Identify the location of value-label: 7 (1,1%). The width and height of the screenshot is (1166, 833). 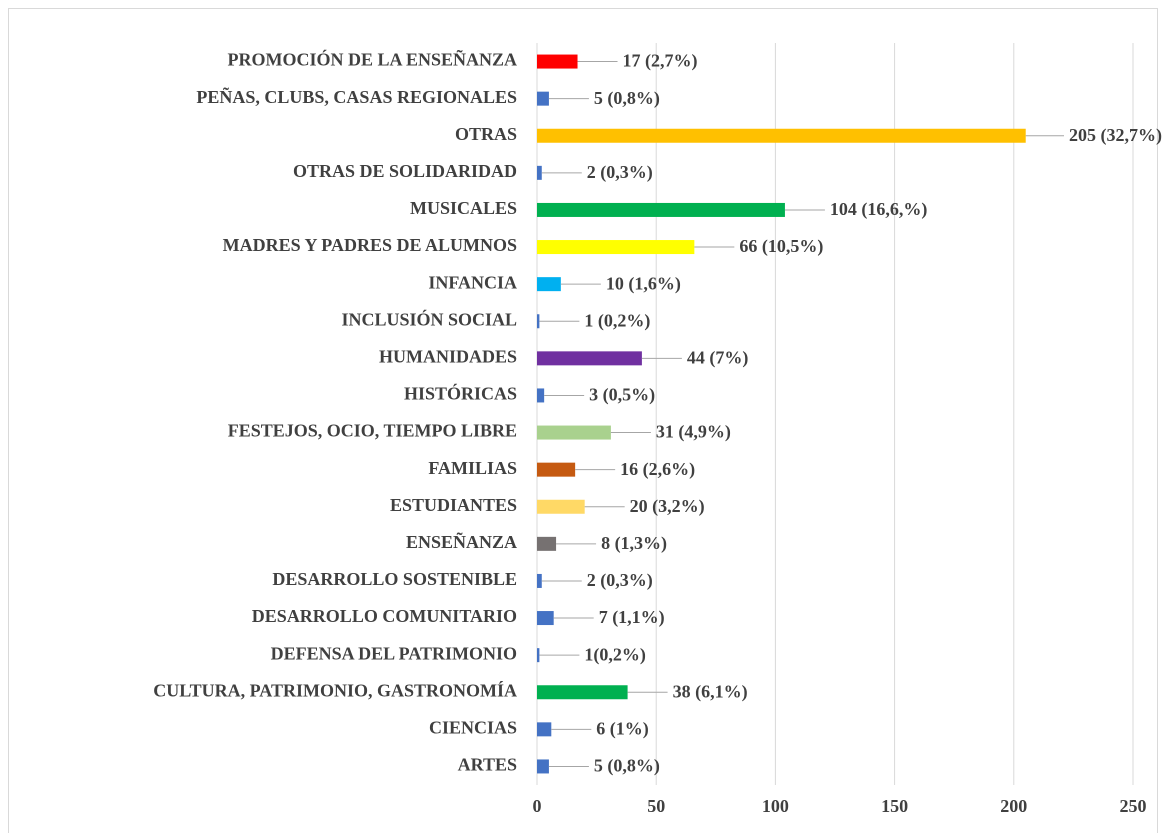
(632, 617).